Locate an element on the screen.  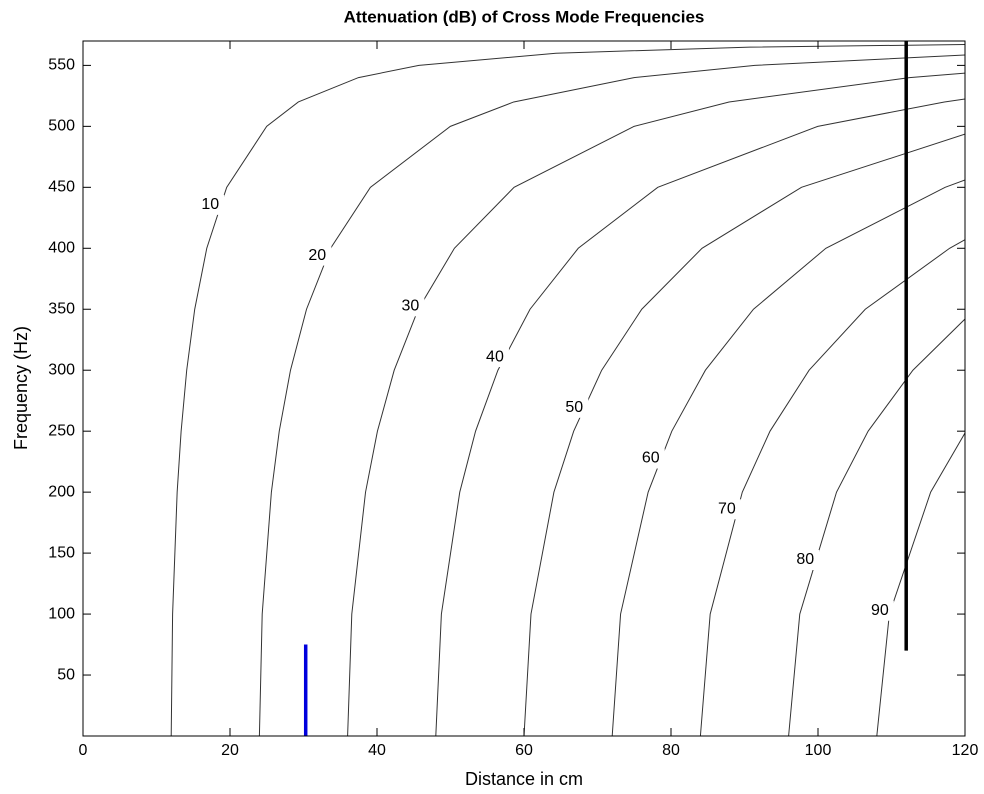
y-tick-label: 200 is located at coordinates (61, 491).